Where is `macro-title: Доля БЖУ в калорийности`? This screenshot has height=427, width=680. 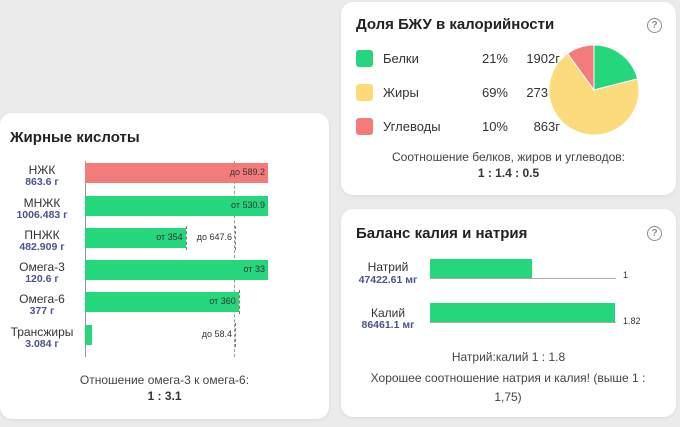 macro-title: Доля БЖУ в калорийности is located at coordinates (455, 24).